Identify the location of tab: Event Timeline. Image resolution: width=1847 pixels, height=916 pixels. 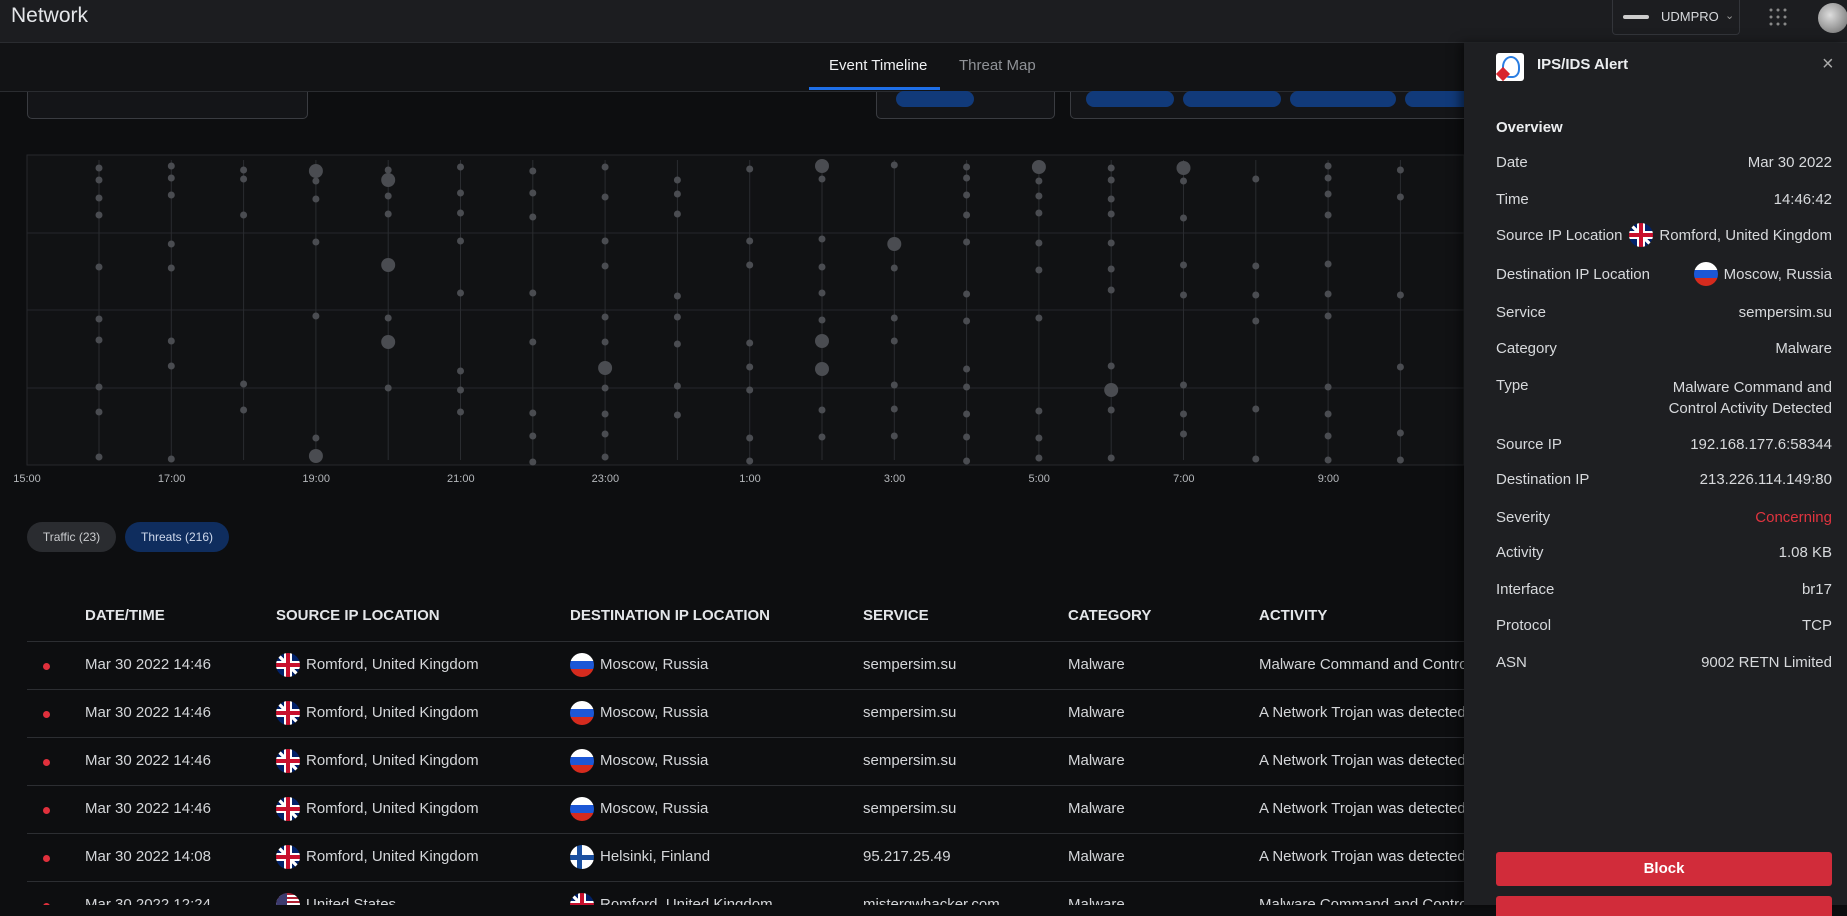
(878, 65).